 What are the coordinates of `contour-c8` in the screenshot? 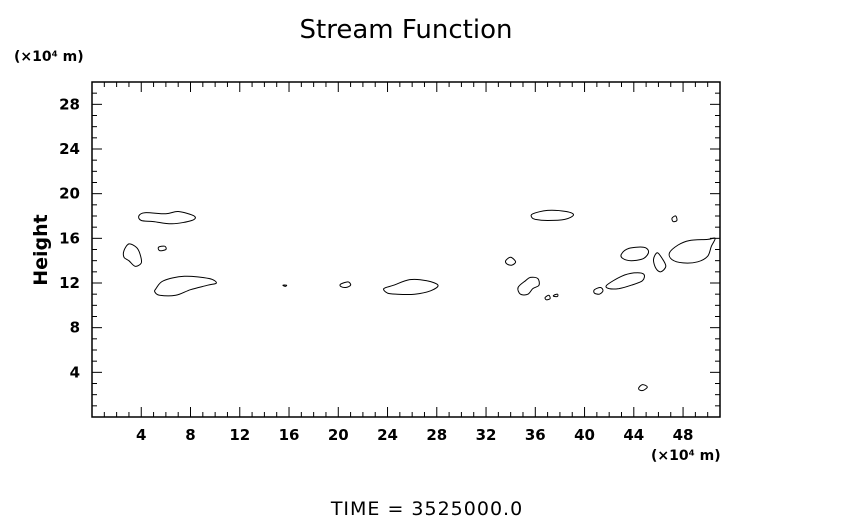 It's located at (552, 215).